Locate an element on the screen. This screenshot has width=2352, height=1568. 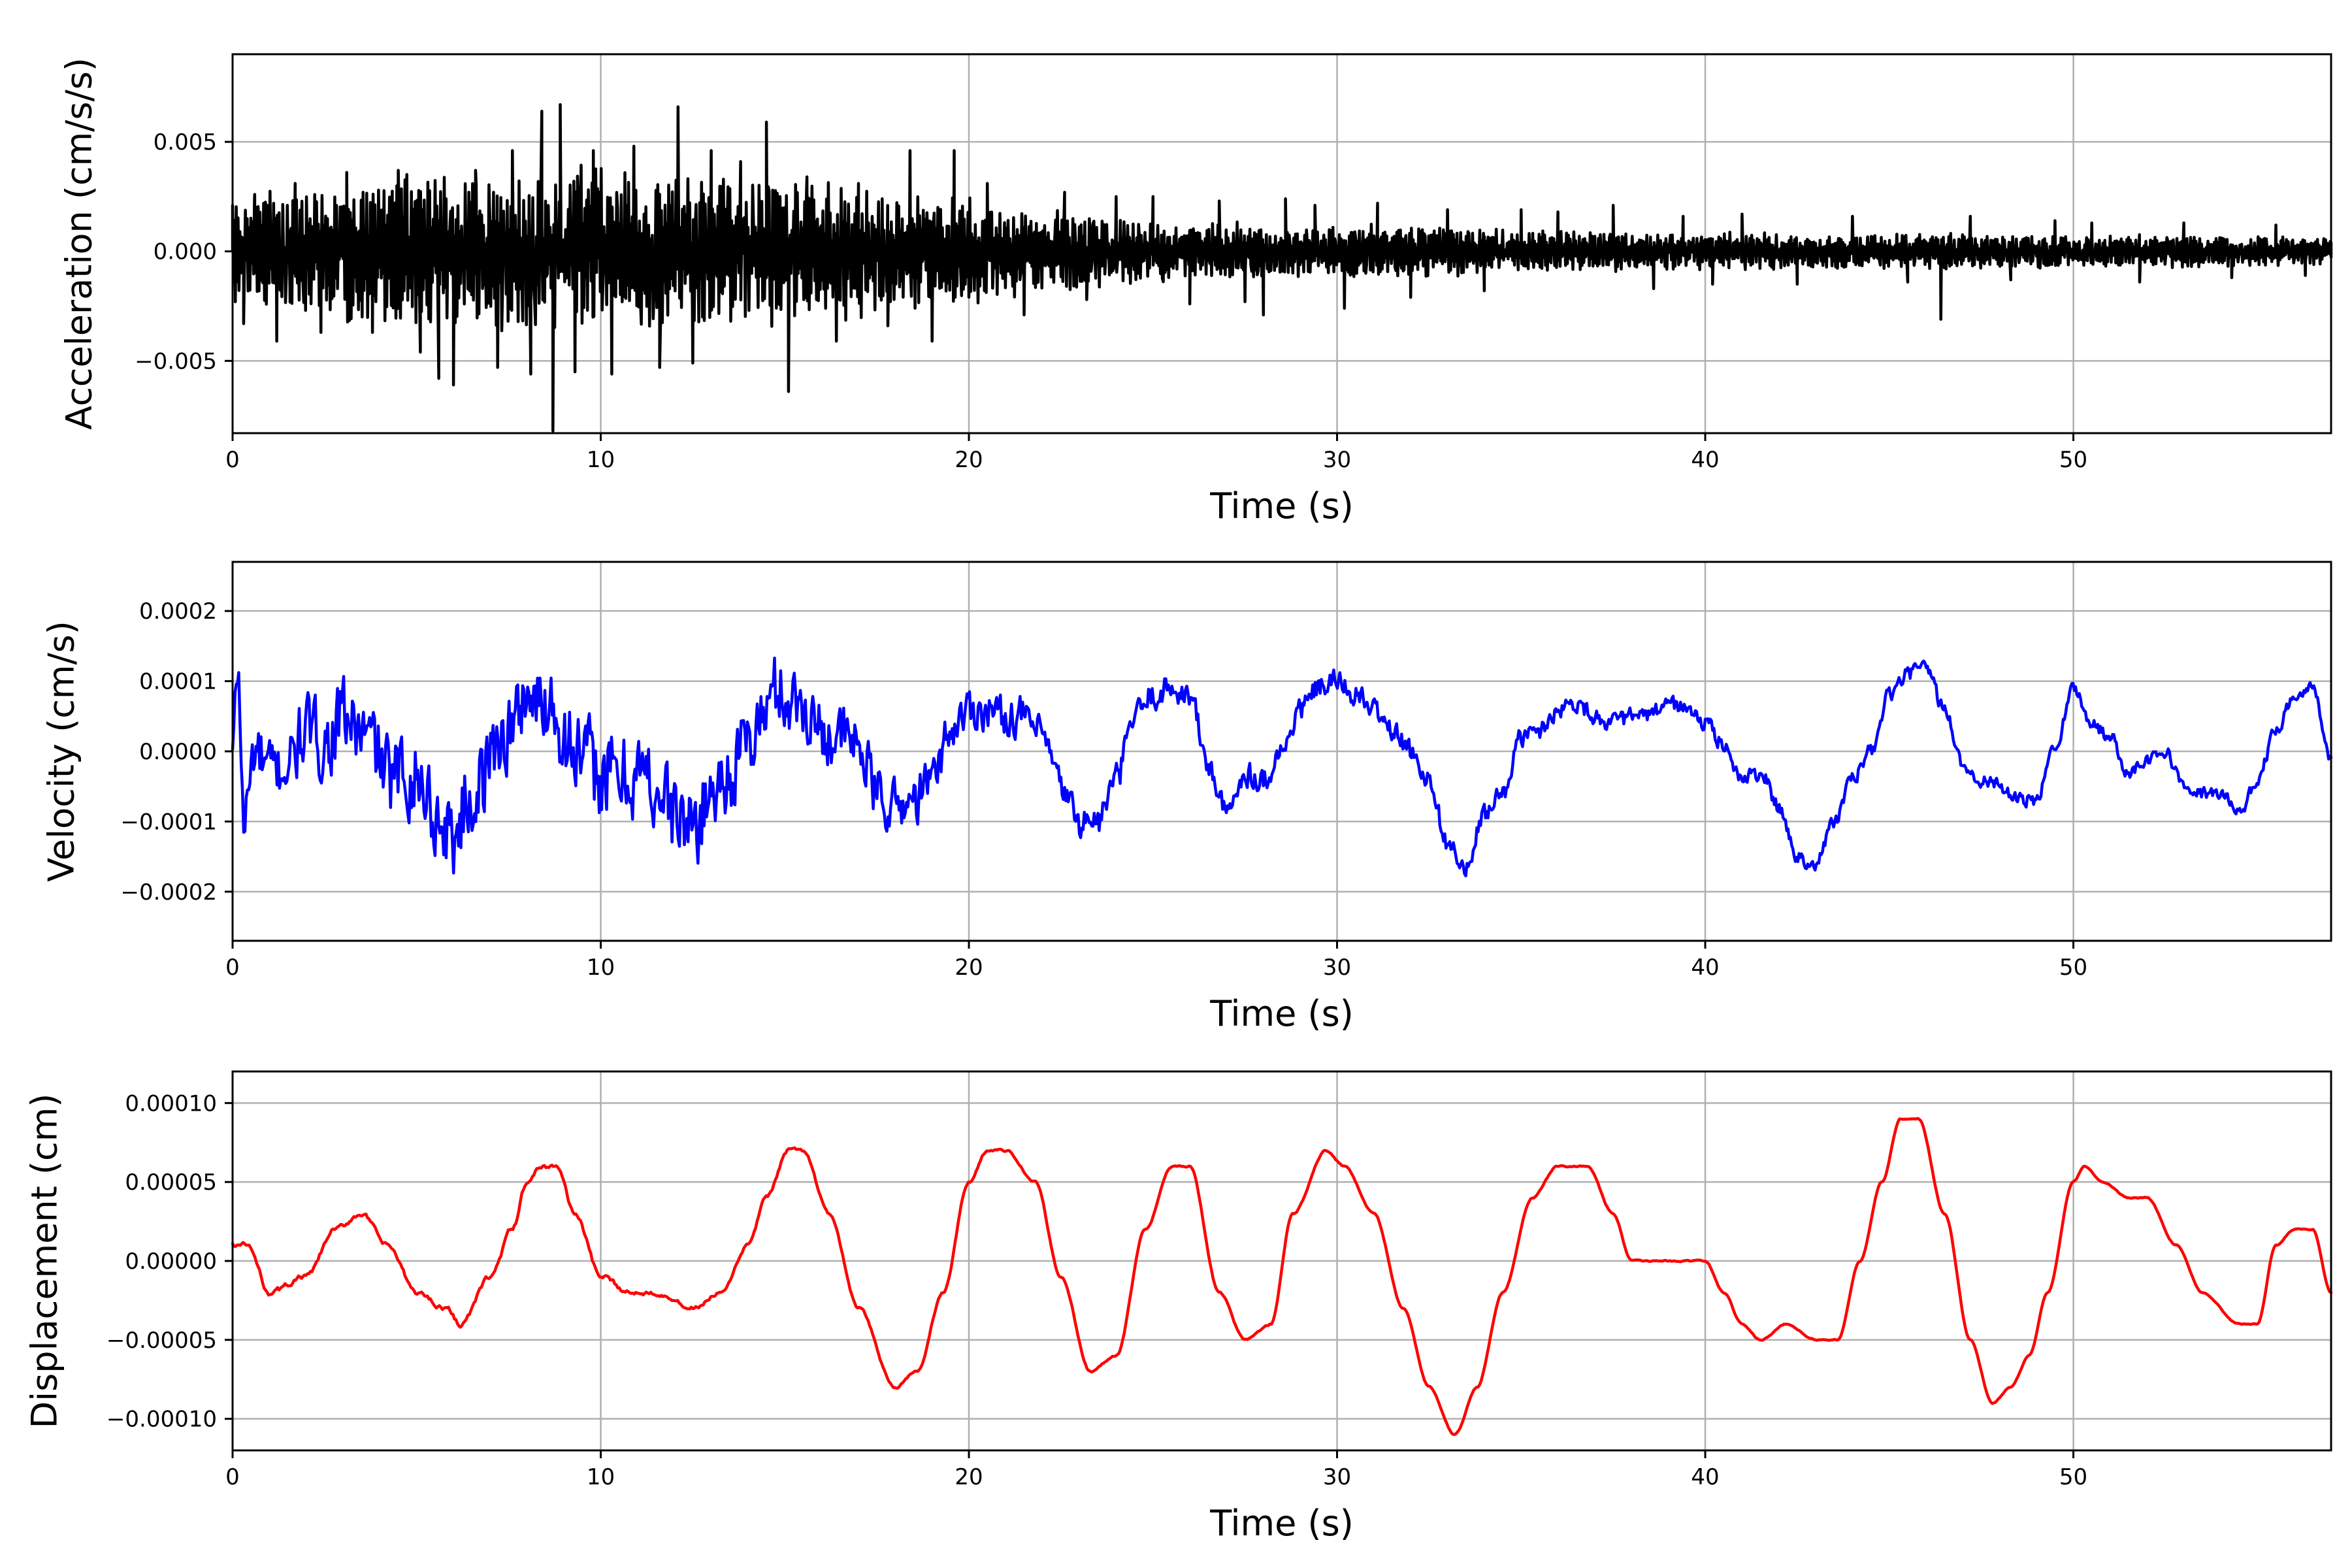
displacement-x-tick-label: 0 is located at coordinates (232, 1477).